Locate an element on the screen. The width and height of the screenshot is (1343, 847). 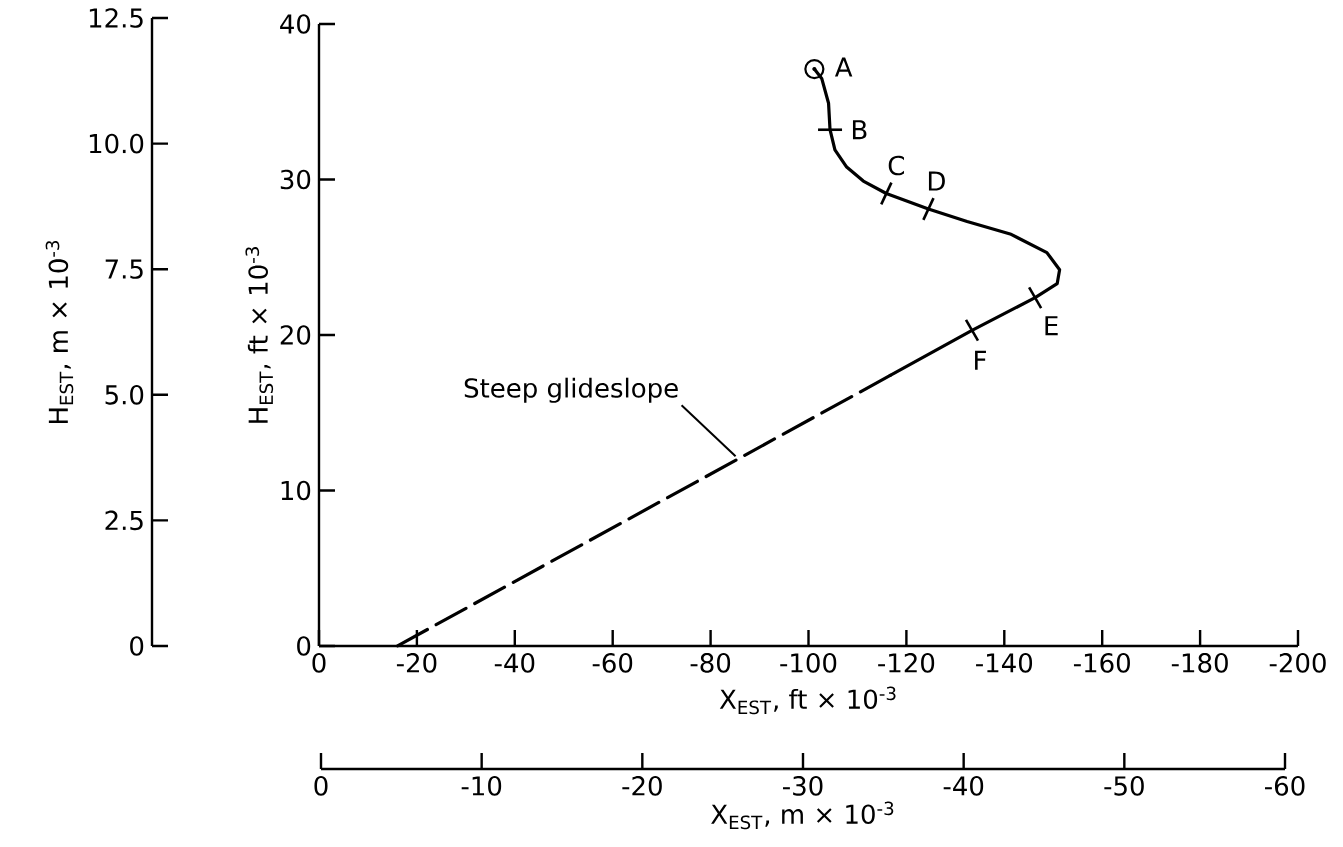
x2-tick-label: 0 is located at coordinates (321, 786).